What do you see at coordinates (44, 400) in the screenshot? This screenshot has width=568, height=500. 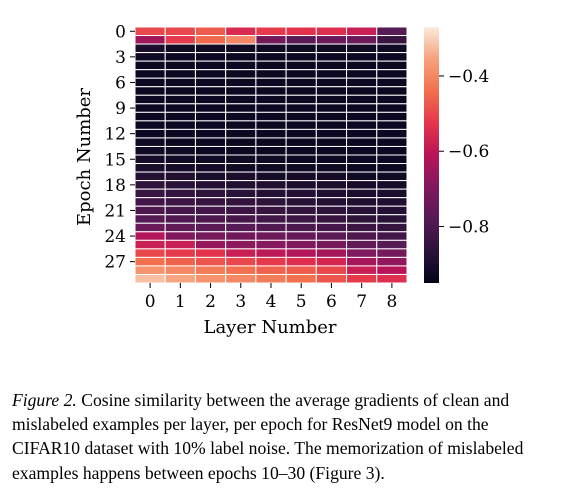 I see `figure-label: Figure 2.` at bounding box center [44, 400].